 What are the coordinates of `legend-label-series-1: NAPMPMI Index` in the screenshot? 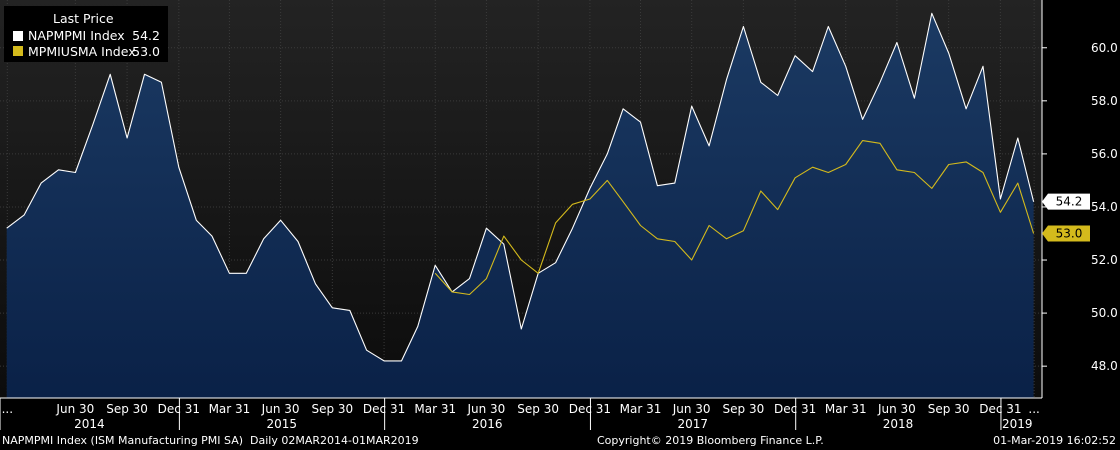 It's located at (76, 35).